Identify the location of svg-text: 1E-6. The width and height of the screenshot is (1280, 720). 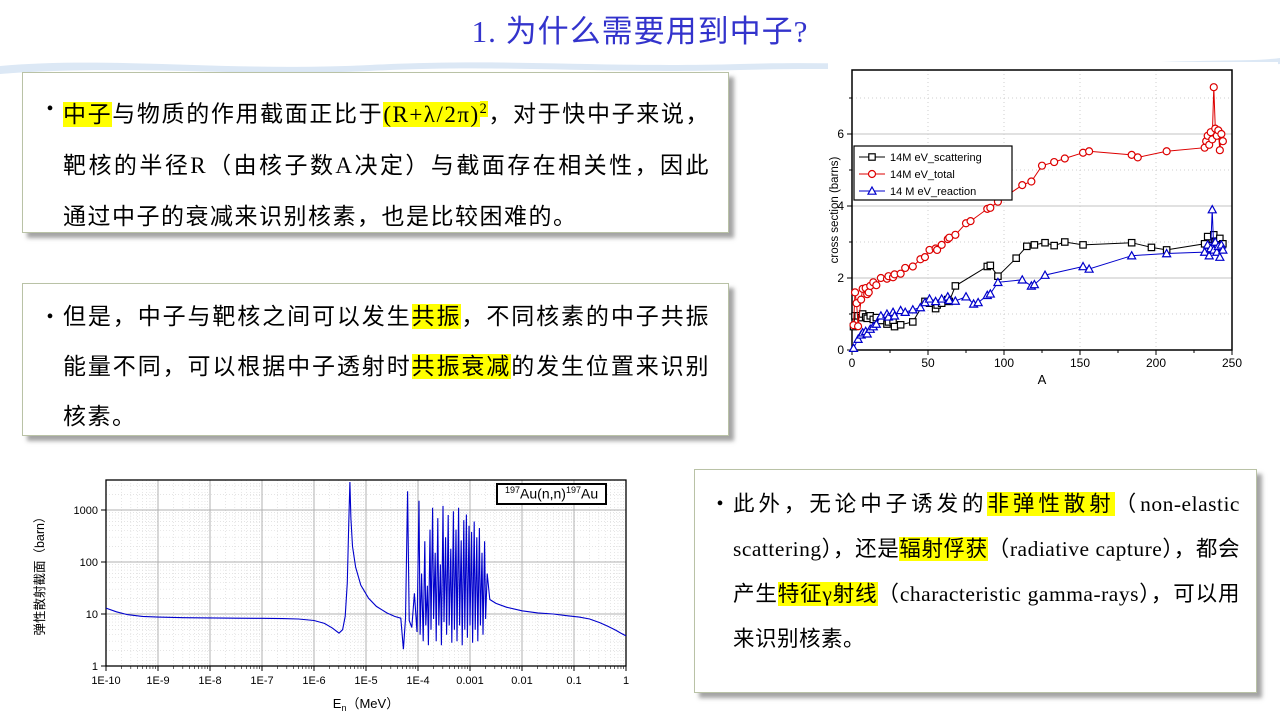
(313, 681).